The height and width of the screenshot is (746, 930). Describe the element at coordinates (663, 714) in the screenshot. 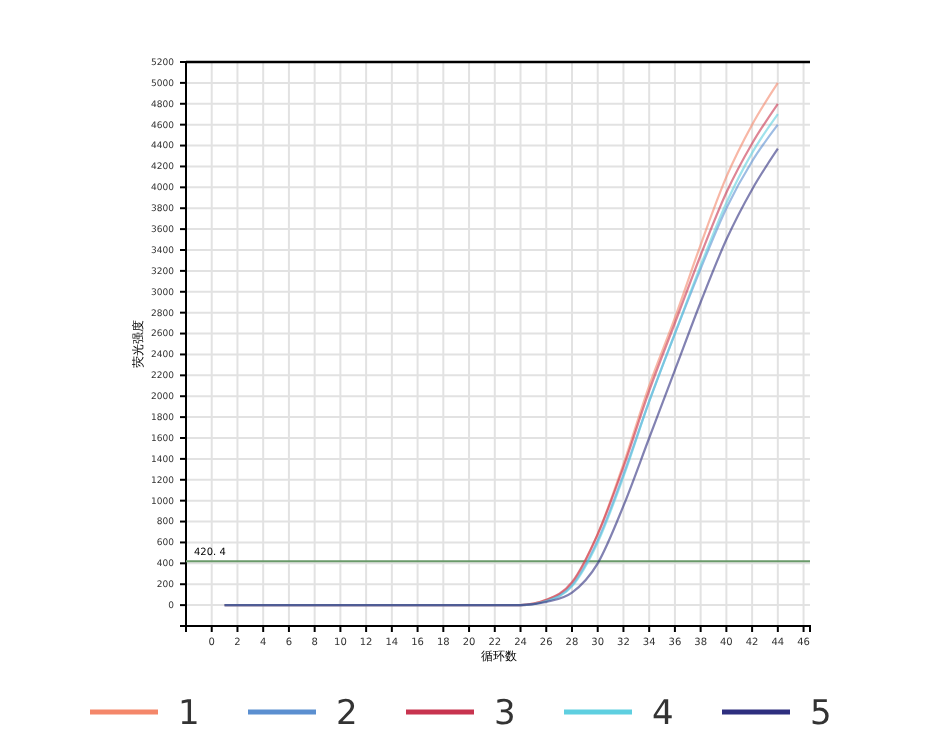

I see `legend-label: 4` at that location.